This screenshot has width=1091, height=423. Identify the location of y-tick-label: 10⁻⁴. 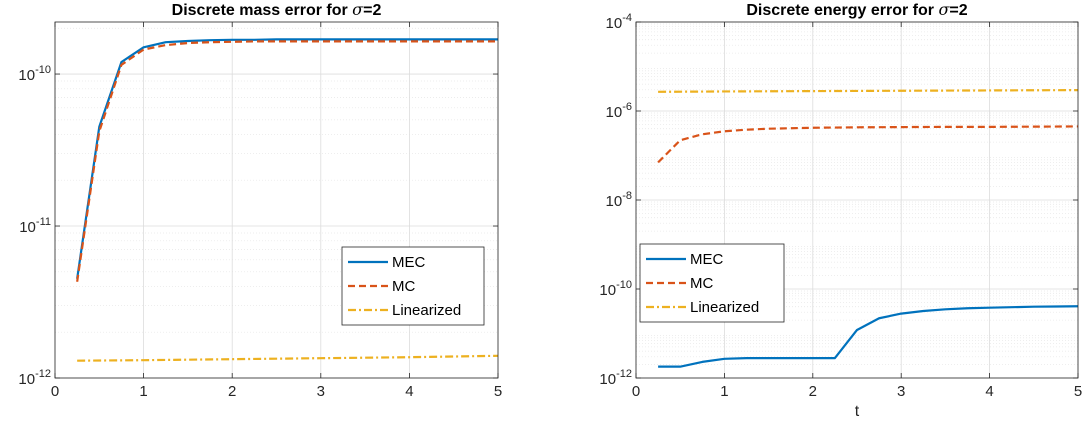
(619, 22).